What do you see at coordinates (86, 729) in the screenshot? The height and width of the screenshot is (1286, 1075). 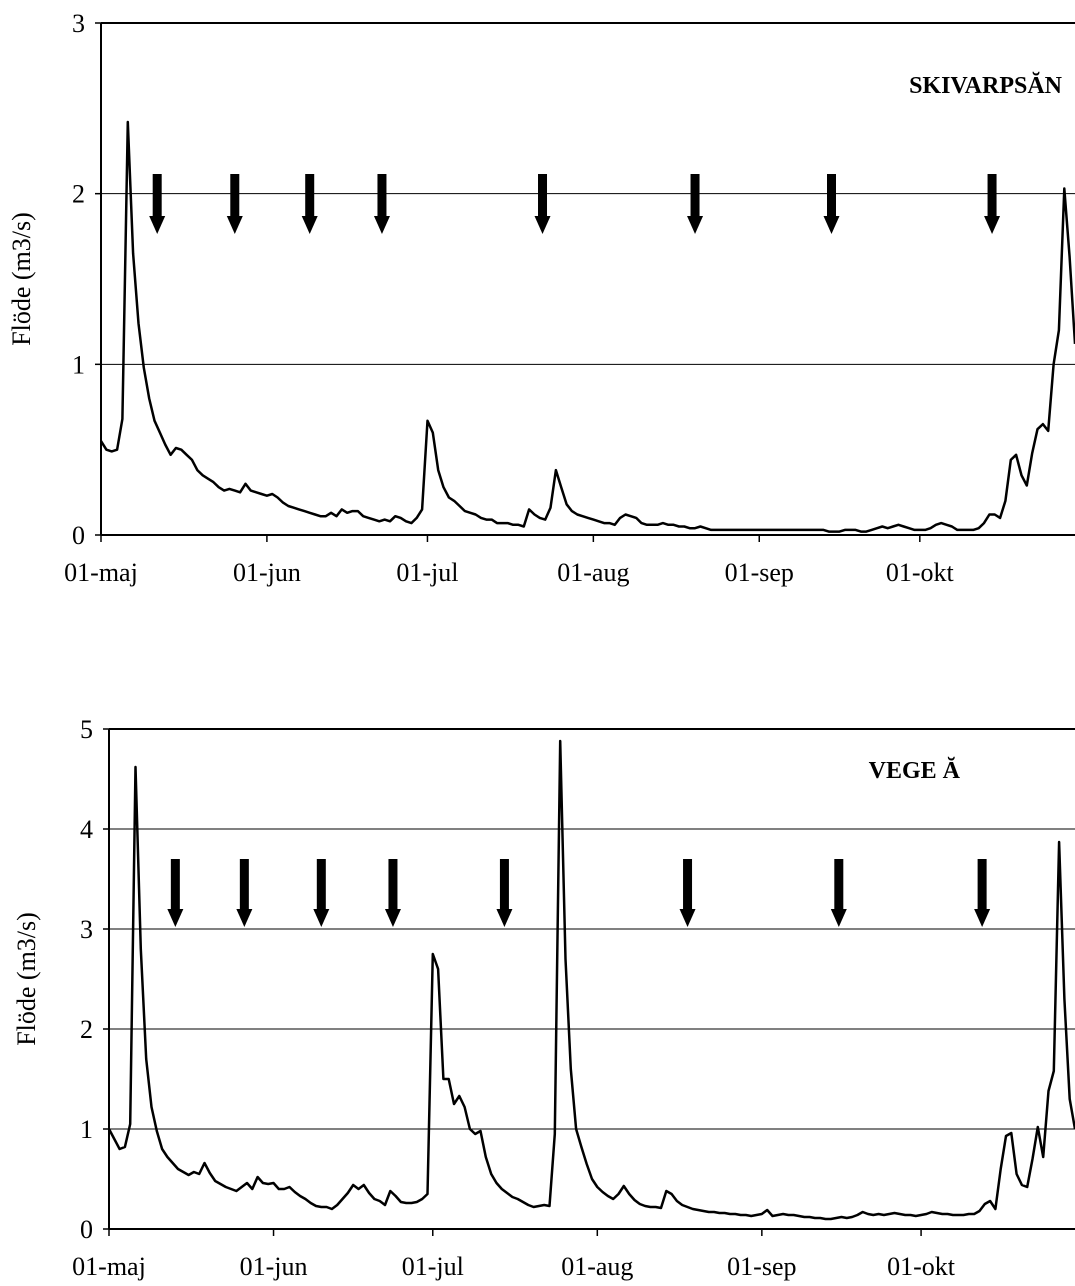 I see `y-tick-label: 5` at bounding box center [86, 729].